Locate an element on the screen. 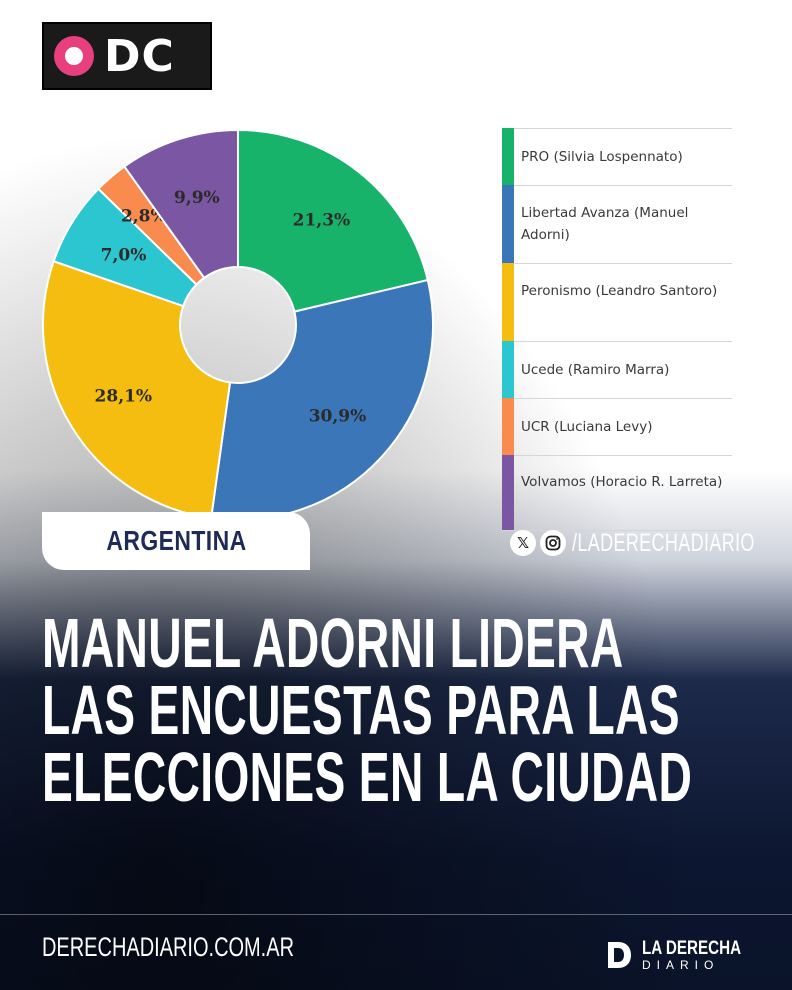 The height and width of the screenshot is (990, 792). legend-item: PRO (Silvia Lospennato) is located at coordinates (617, 157).